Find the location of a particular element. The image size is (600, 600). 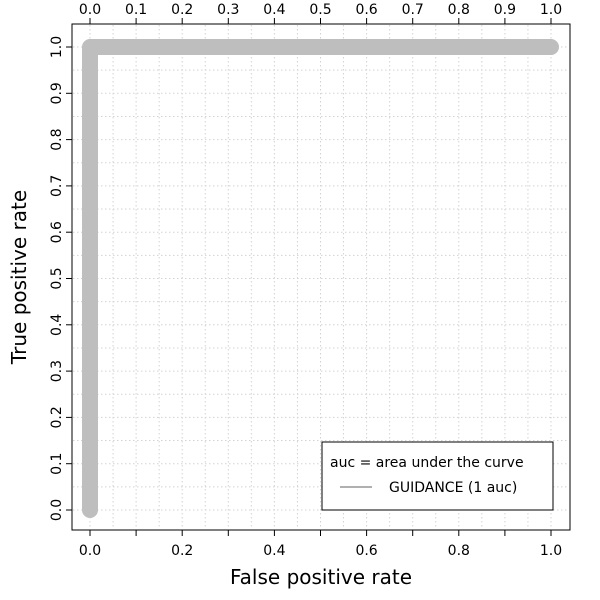

x-tick-label-top: 0.4 is located at coordinates (274, 10).